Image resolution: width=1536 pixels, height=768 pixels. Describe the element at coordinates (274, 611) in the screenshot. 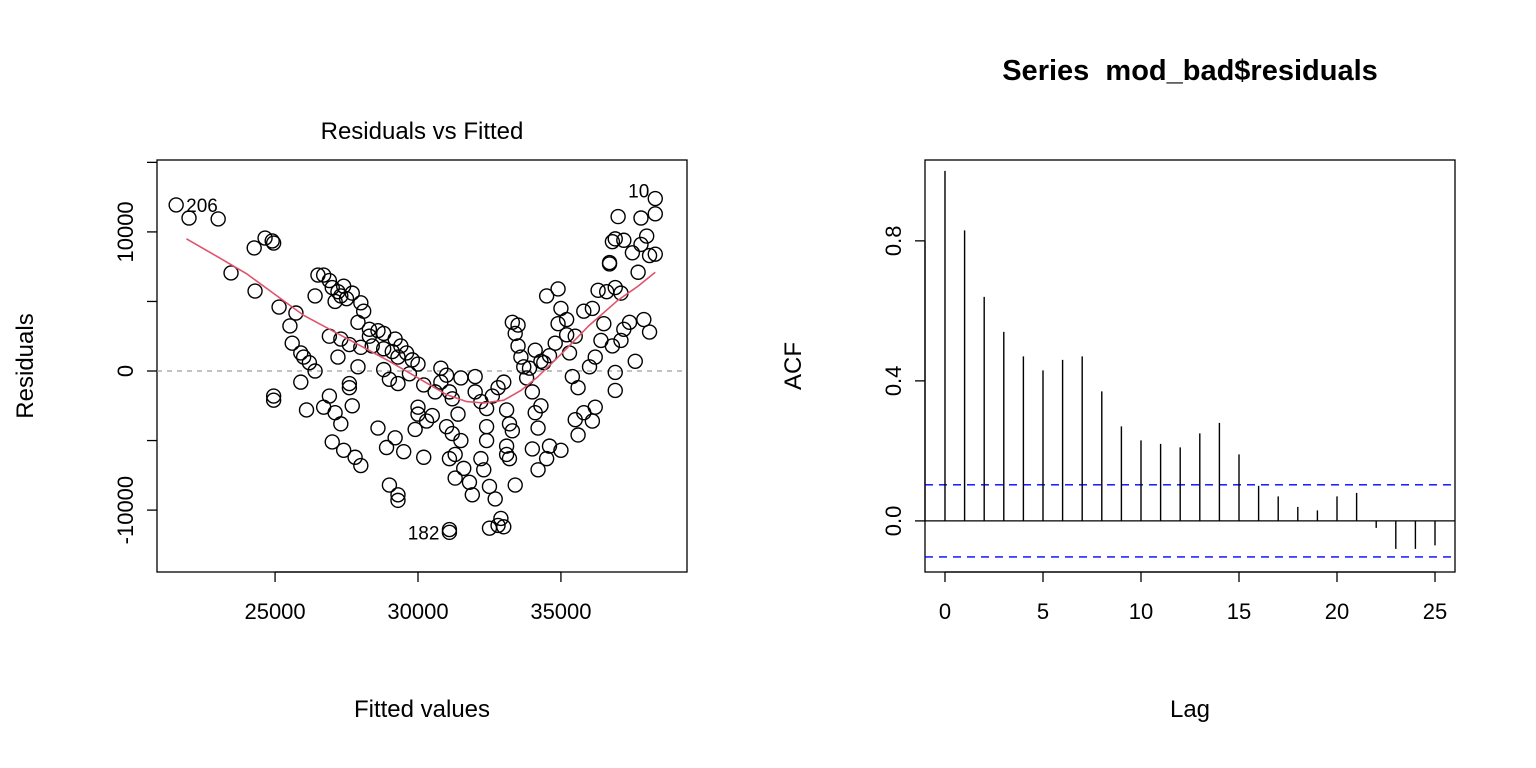

I see `x-tick-label: 25000` at that location.